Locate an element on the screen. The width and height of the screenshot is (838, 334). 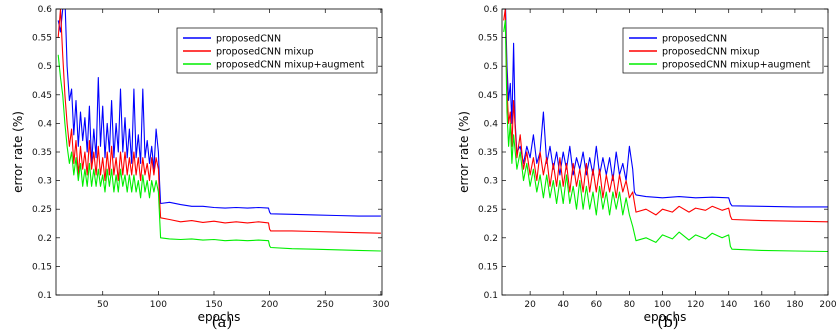
panel-caption: (b) is located at coordinates (667, 322).